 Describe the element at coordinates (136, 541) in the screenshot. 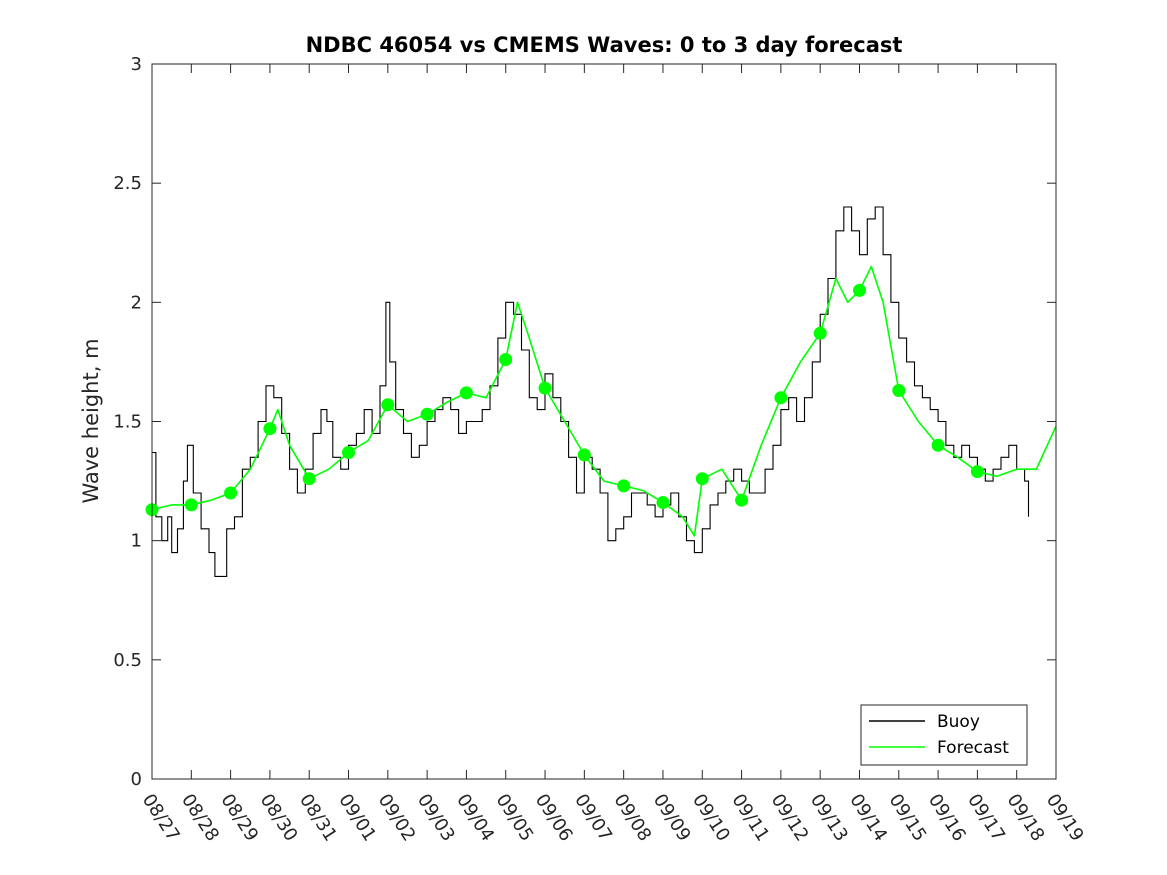

I see `y-tick-label: 1` at that location.